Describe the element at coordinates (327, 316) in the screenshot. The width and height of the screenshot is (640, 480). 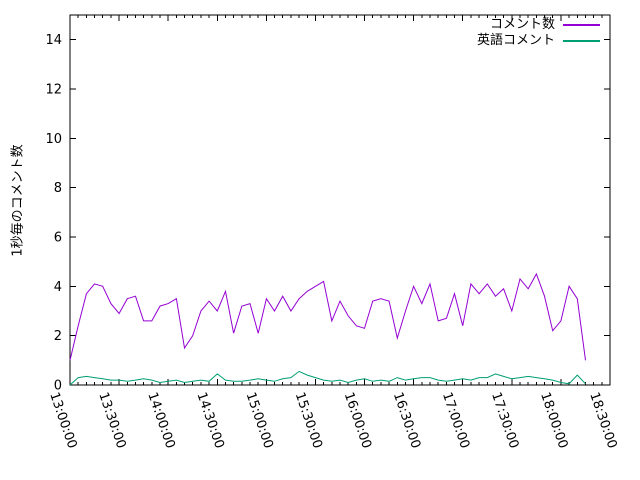
I see `series-line-comments` at that location.